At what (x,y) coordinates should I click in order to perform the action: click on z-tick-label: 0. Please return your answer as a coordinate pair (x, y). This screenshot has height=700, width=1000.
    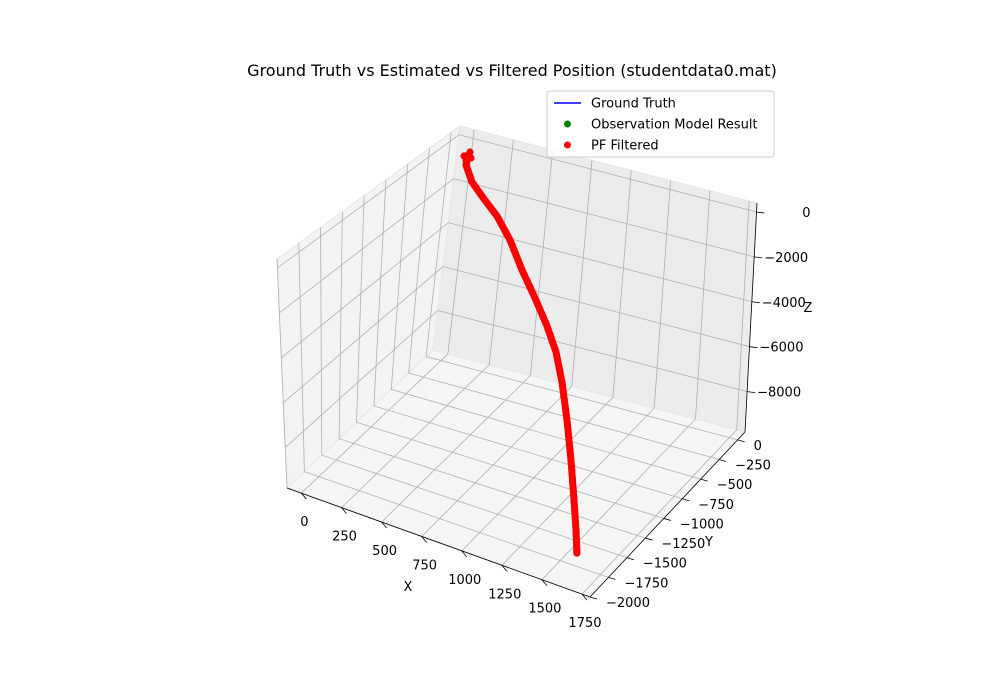
    Looking at the image, I should click on (806, 213).